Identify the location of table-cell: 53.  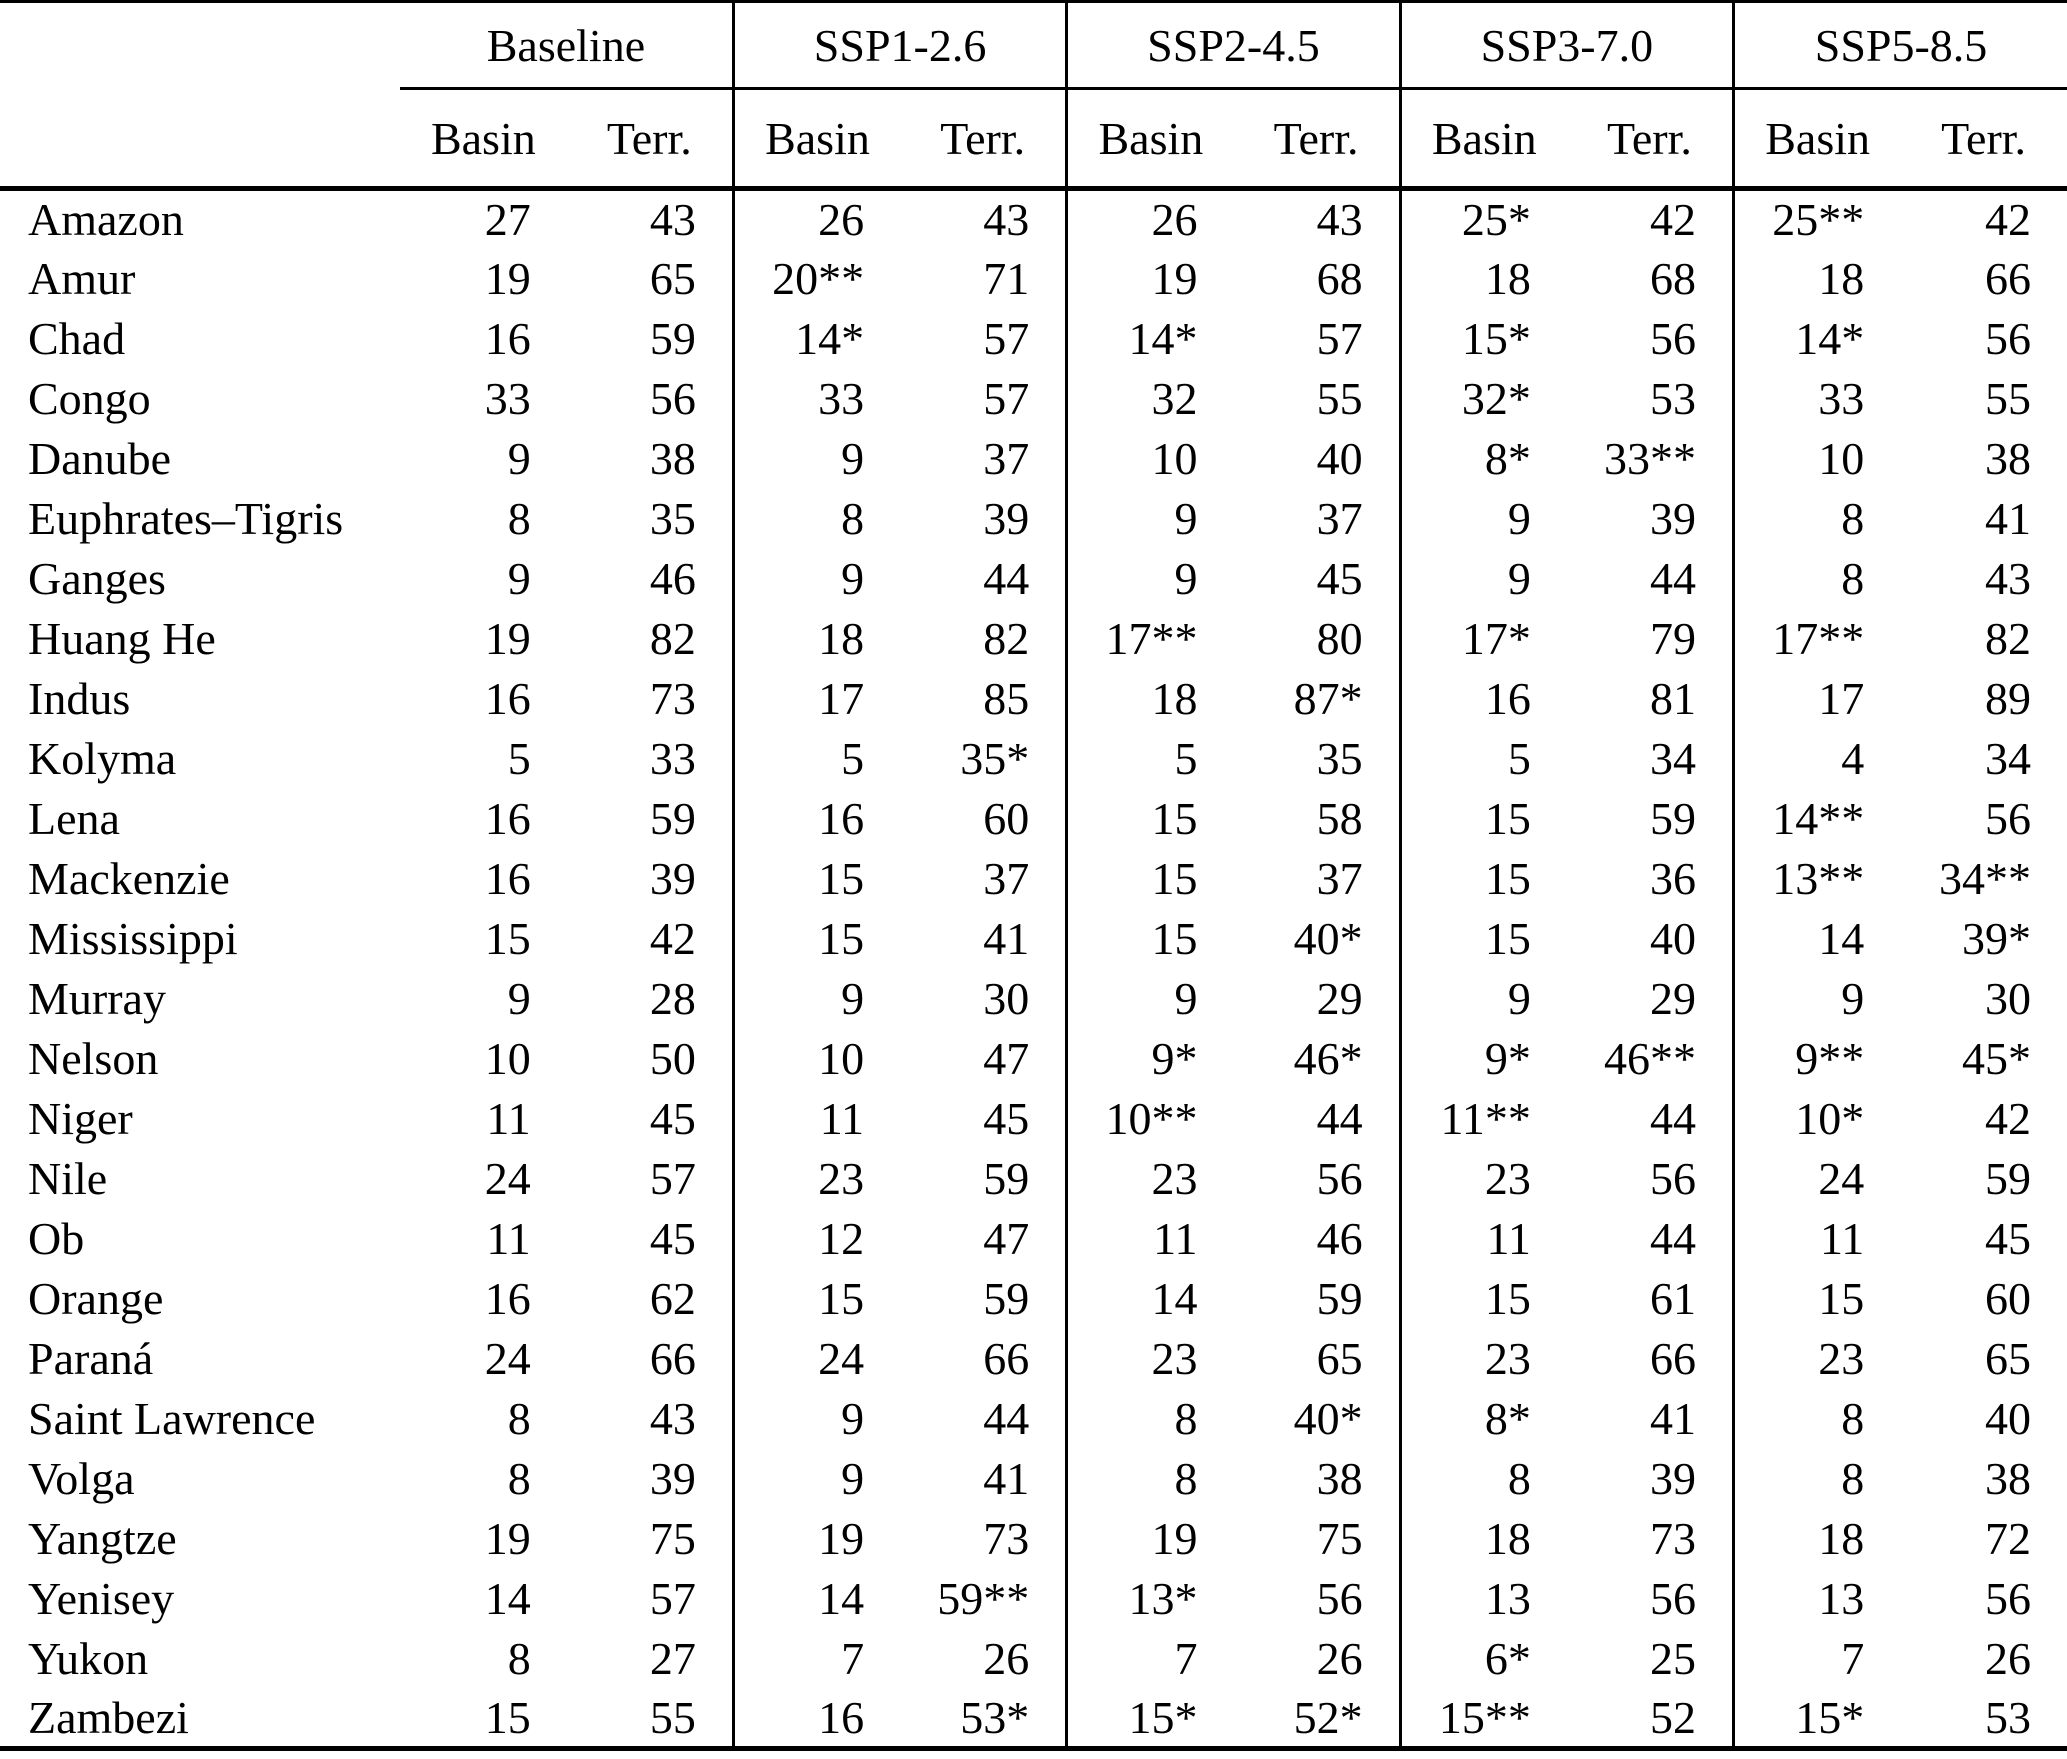
(1673, 398).